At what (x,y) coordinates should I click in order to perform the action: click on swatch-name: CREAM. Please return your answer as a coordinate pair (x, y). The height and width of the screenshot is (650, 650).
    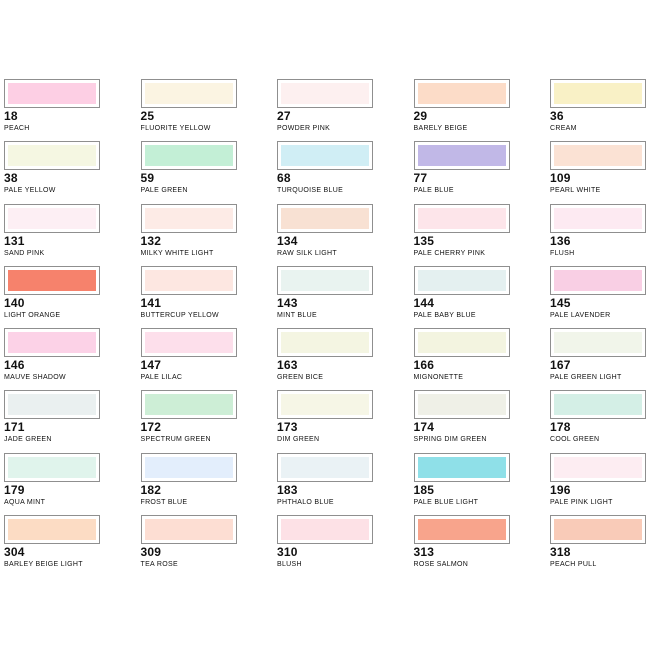
    Looking at the image, I should click on (563, 128).